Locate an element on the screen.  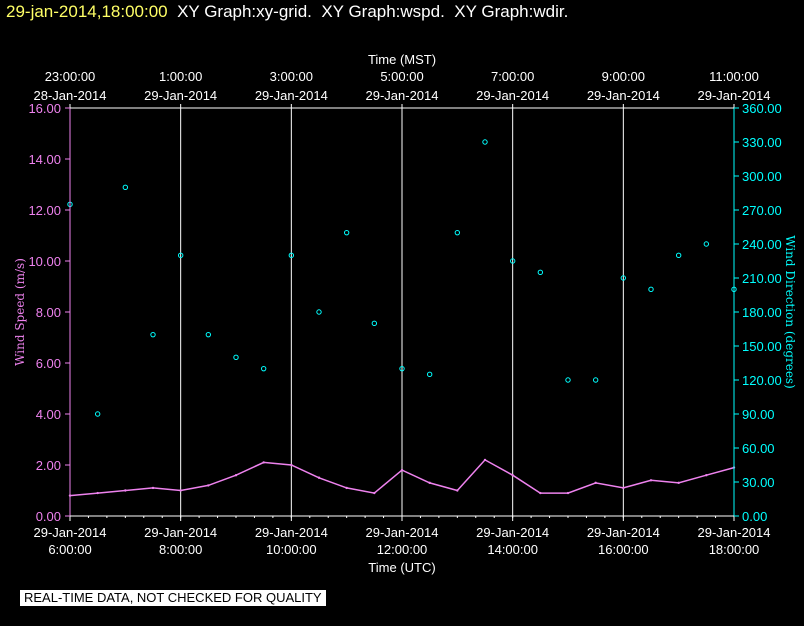
y-left-tick-label: 12.00 is located at coordinates (44, 210).